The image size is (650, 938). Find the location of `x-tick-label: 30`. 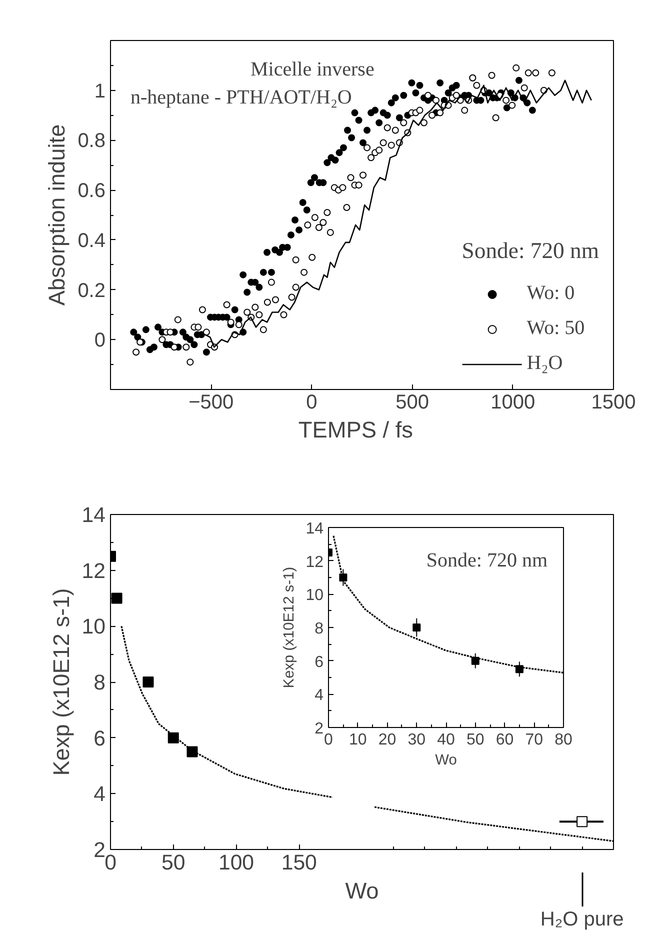

x-tick-label: 30 is located at coordinates (417, 740).